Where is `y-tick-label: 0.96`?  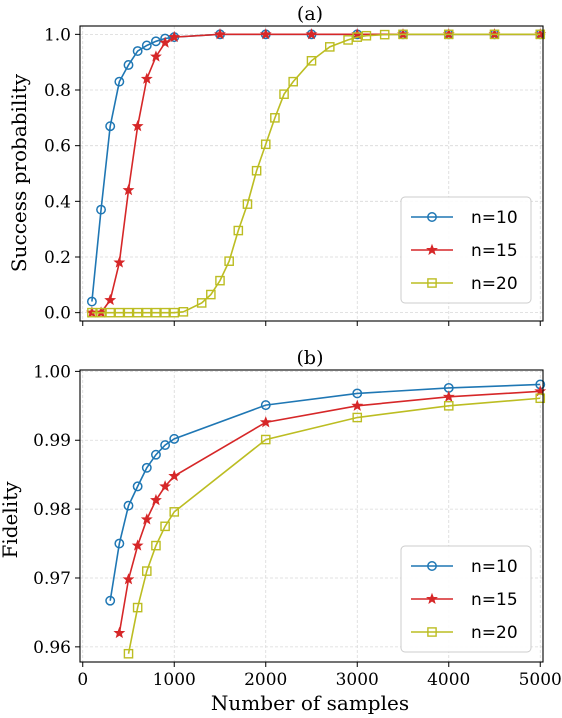
y-tick-label: 0.96 is located at coordinates (52, 648).